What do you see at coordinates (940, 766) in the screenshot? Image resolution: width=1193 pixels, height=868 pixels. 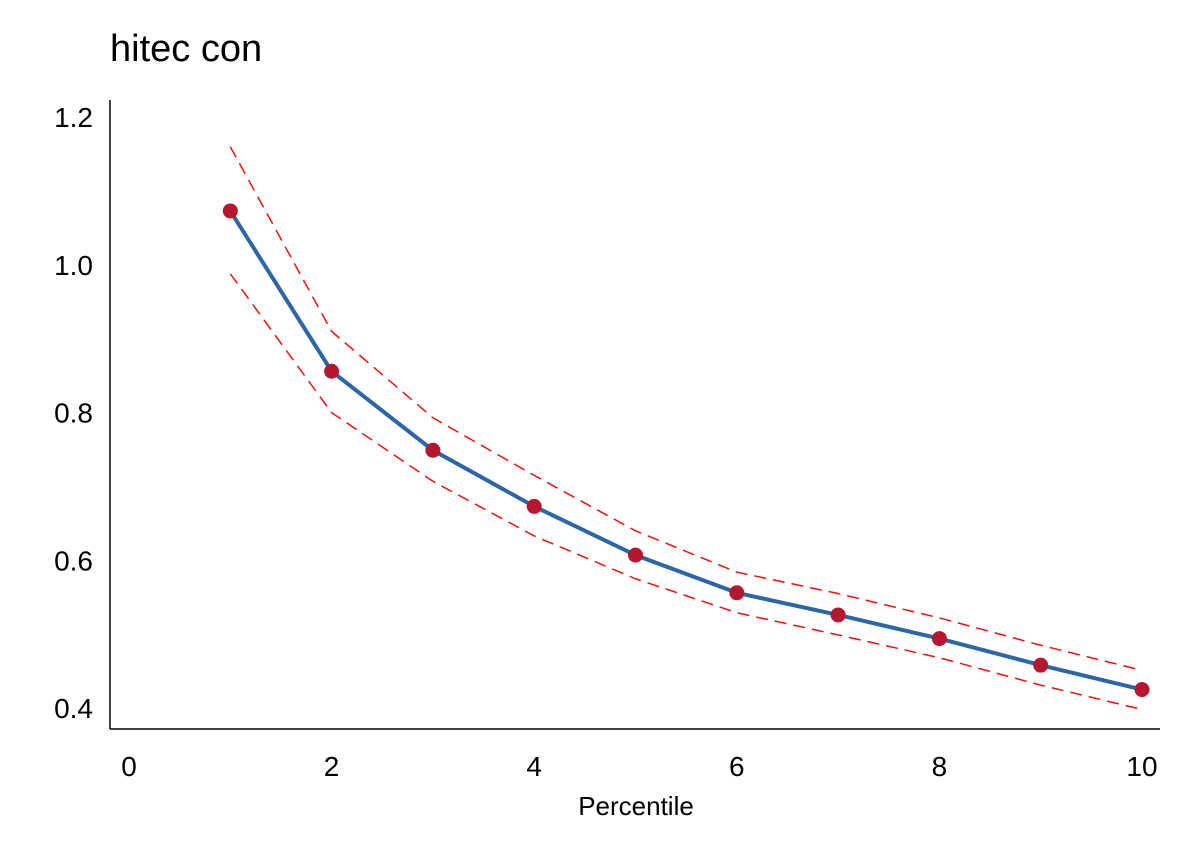 I see `x-tick-label: 8` at bounding box center [940, 766].